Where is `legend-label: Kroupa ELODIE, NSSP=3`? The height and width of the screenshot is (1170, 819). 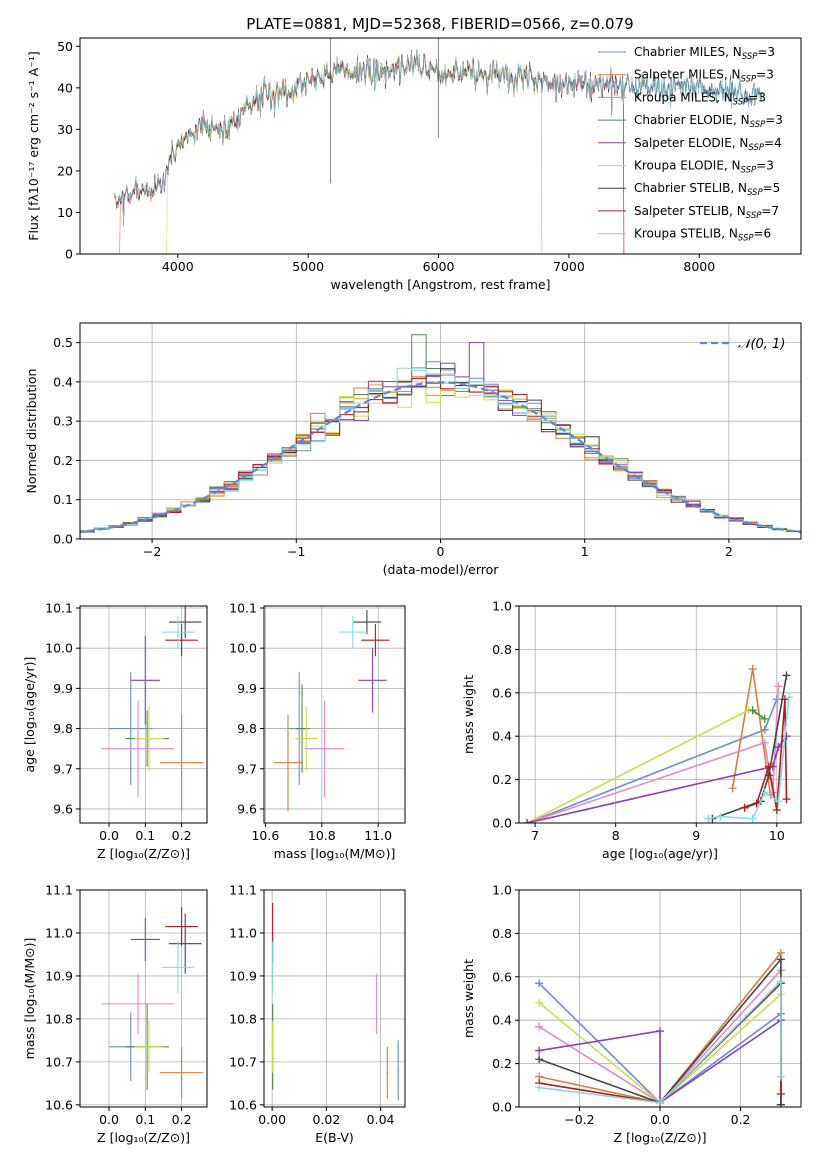
legend-label: Kroupa ELODIE, NSSP=3 is located at coordinates (704, 167).